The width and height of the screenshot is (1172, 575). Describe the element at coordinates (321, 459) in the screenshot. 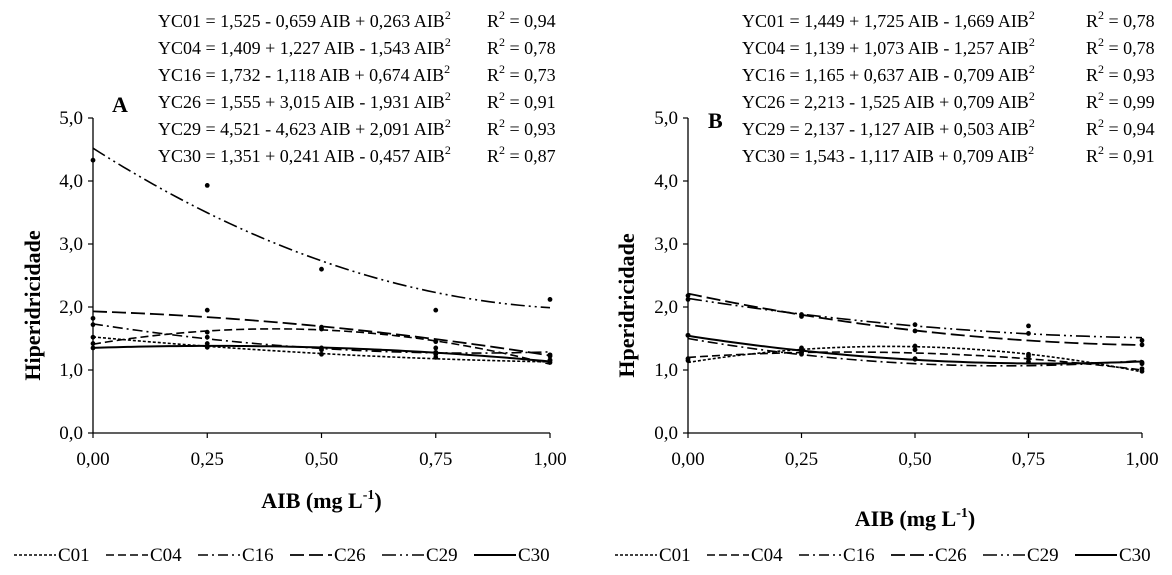

I see `x-tick-label: 0,50` at that location.